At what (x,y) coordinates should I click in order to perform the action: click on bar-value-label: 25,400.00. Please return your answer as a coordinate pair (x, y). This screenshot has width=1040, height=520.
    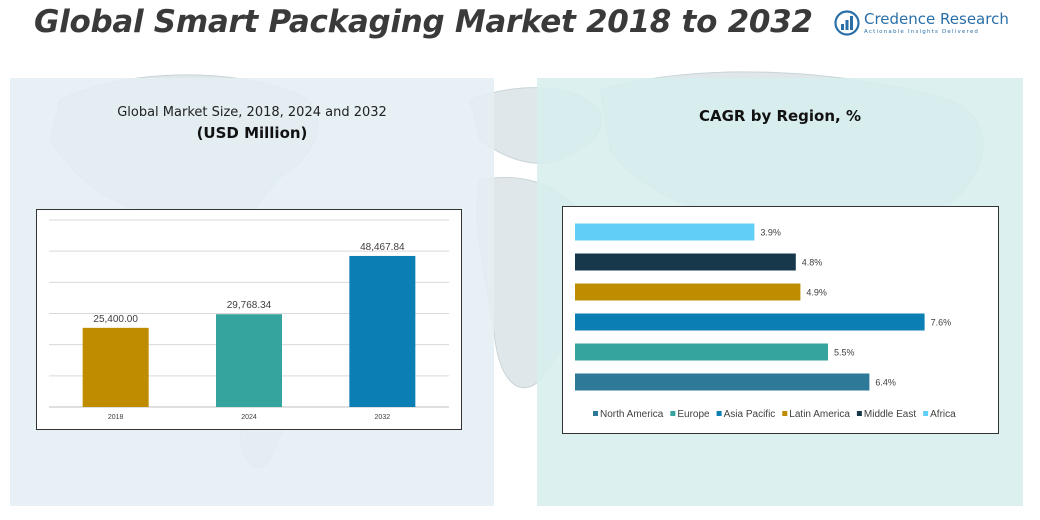
    Looking at the image, I should click on (115, 319).